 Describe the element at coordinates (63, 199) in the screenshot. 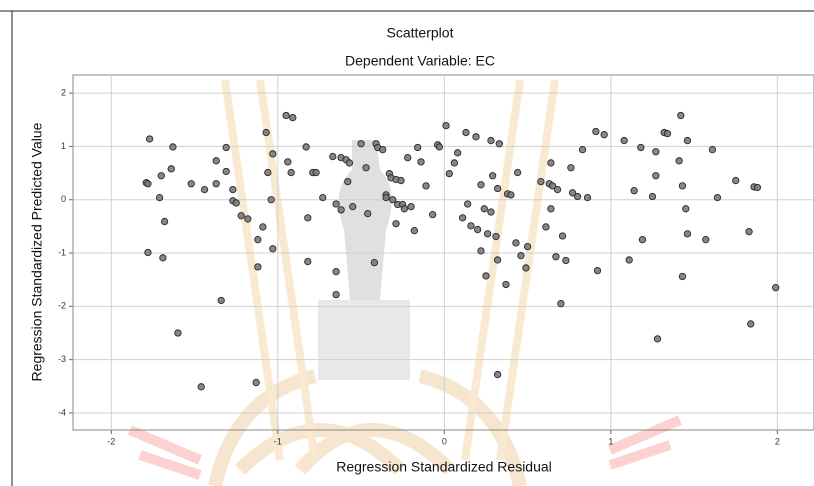

I see `y-tick-label: 0` at that location.